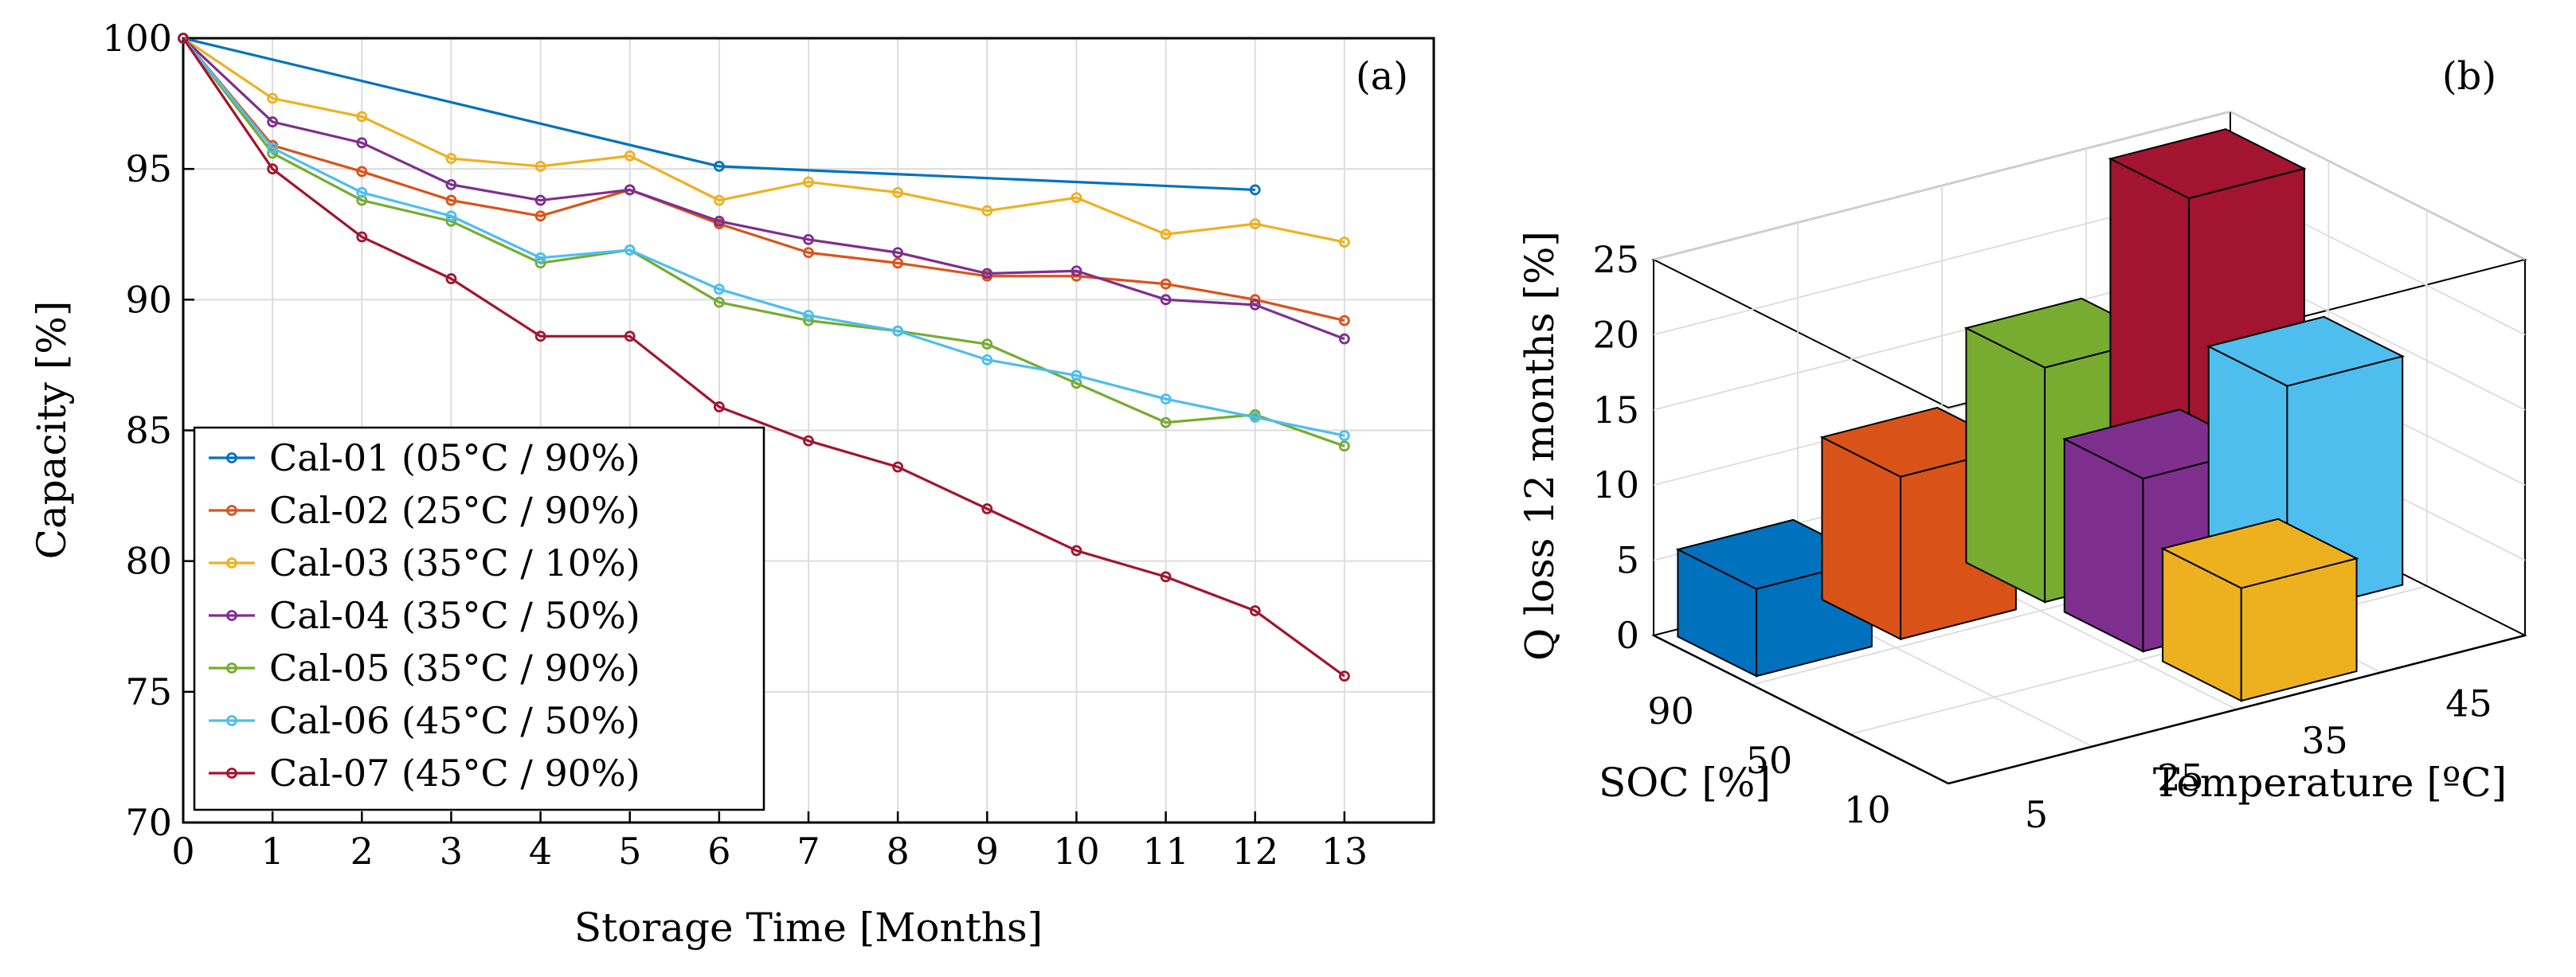 This screenshot has height=977, width=2576. I want to click on temperature-tick-label: 5, so click(2036, 814).